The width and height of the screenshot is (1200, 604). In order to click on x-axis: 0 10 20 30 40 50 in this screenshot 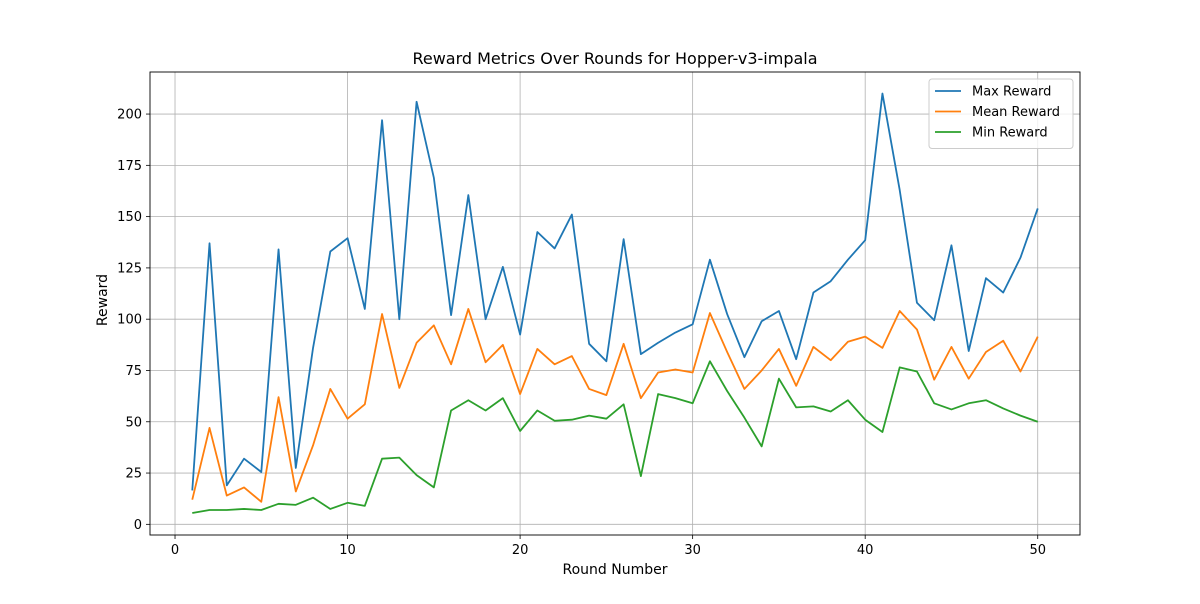, I will do `click(608, 546)`.